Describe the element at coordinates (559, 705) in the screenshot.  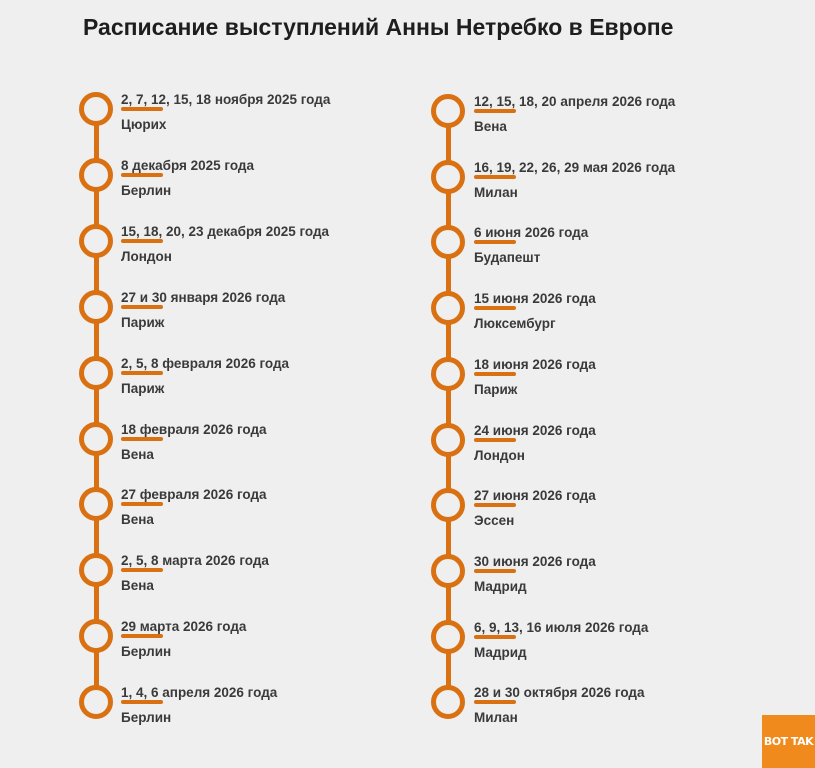
I see `timeline-event: 28 и 30 октября 2026 года Милан` at that location.